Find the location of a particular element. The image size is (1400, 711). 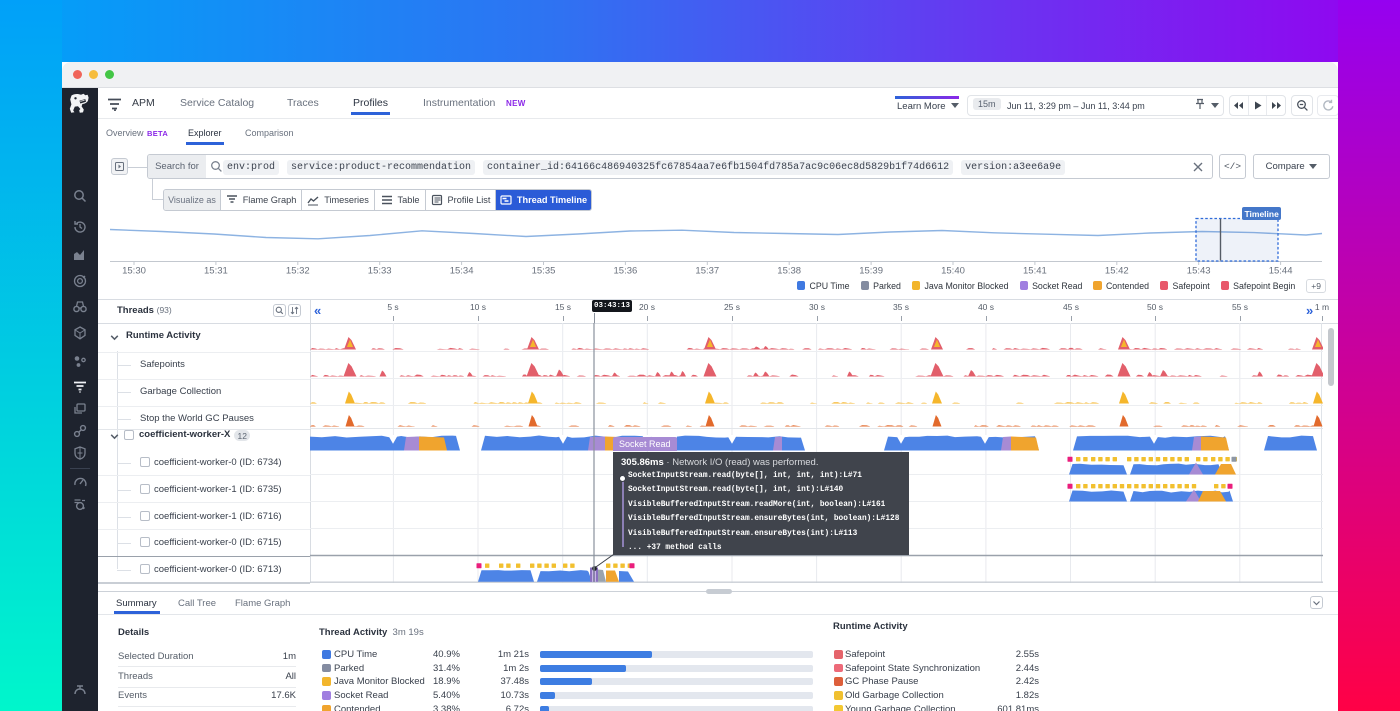

svg-text: 15:37 is located at coordinates (707, 270).